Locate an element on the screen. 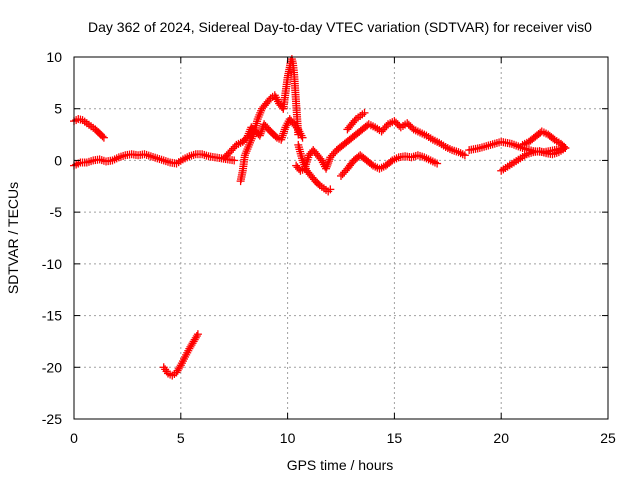 This screenshot has width=640, height=480. x-tick-label: 5 is located at coordinates (181, 438).